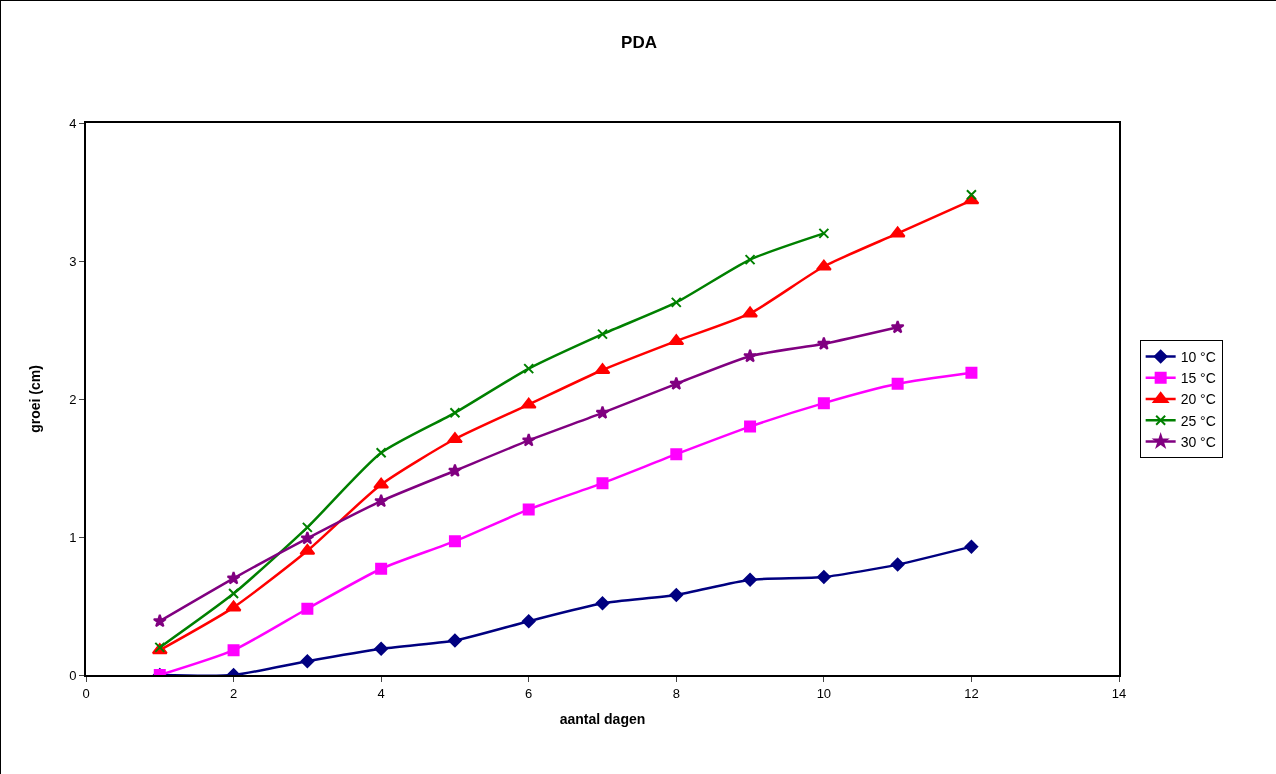  Describe the element at coordinates (1198, 357) in the screenshot. I see `legend-label: 10 °C` at that location.